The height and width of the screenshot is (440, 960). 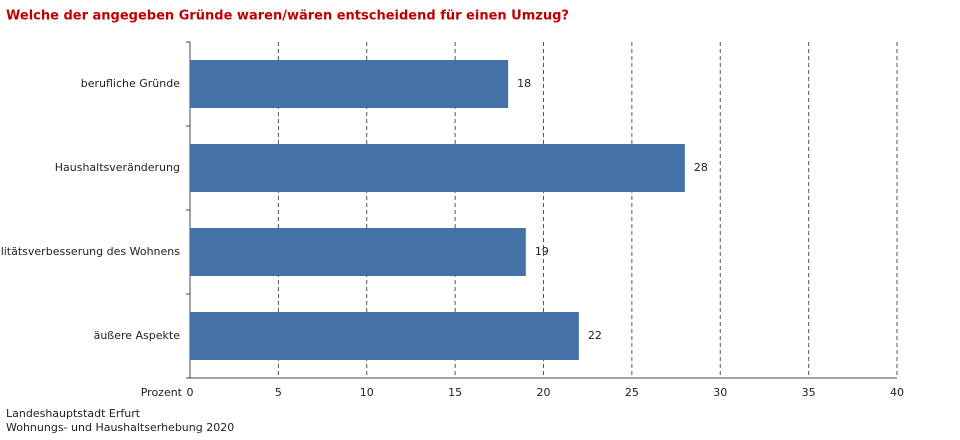 I want to click on y-tick-label: äußere Aspekte, so click(x=137, y=335).